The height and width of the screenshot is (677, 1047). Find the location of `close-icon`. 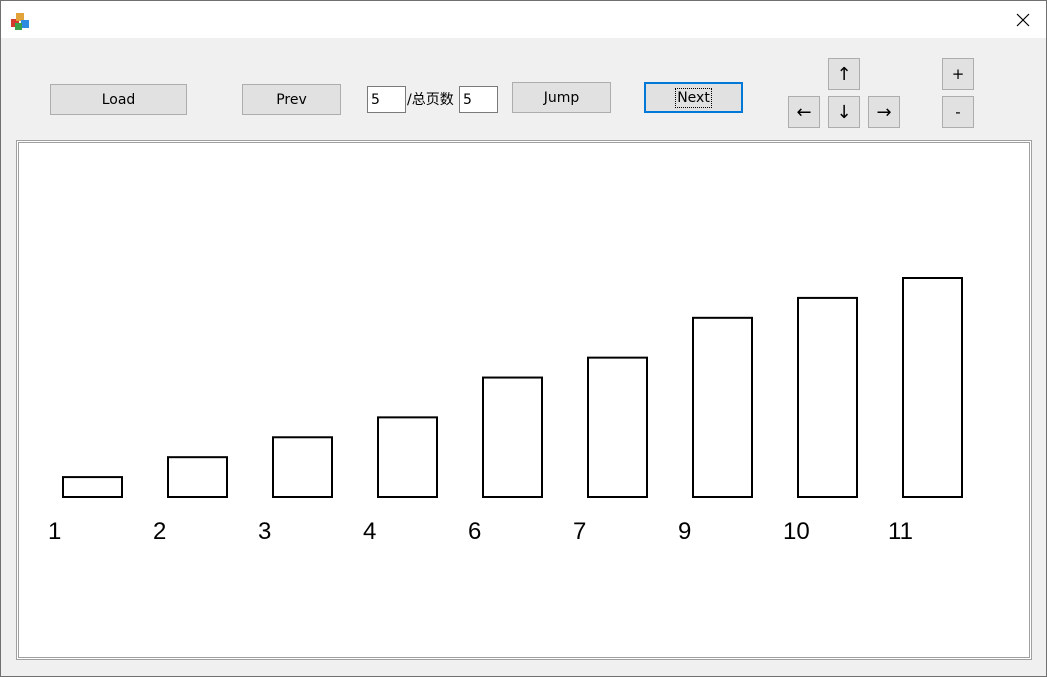

close-icon is located at coordinates (1023, 19).